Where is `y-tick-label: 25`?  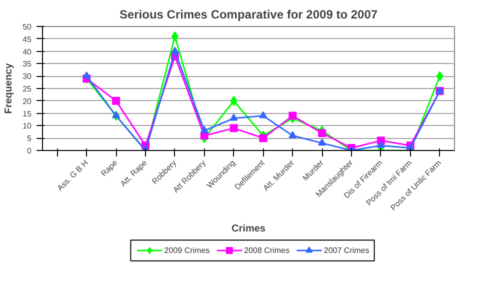
y-tick-label: 25 is located at coordinates (27, 89).